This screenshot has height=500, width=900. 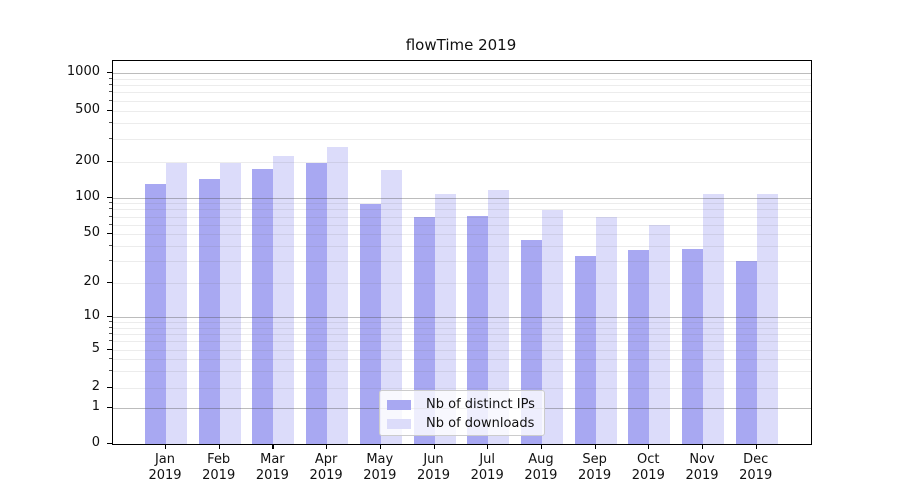 I want to click on bar-downloads-apr, so click(x=338, y=295).